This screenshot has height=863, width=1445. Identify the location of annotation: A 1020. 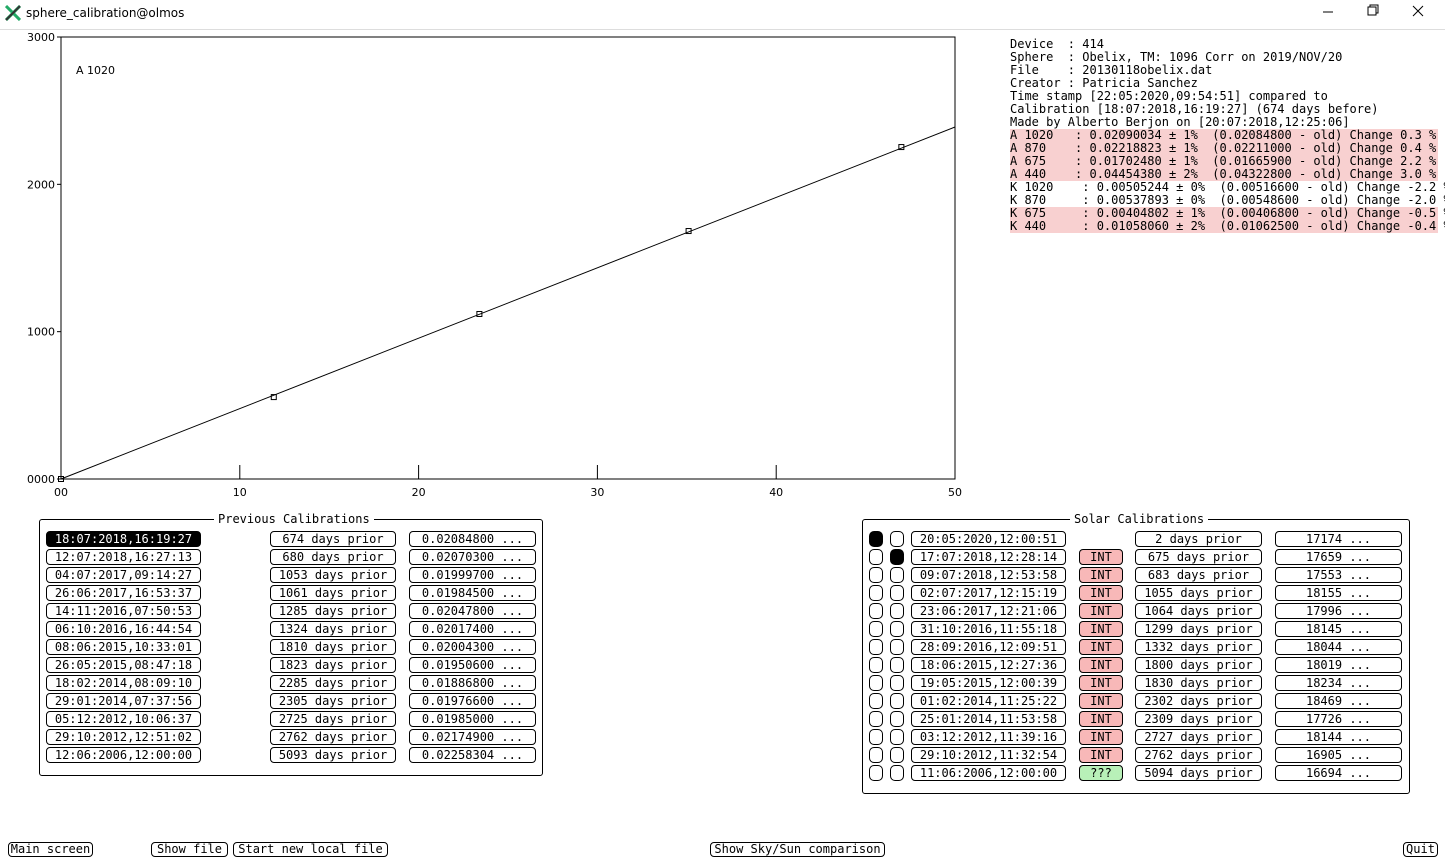
(95, 70).